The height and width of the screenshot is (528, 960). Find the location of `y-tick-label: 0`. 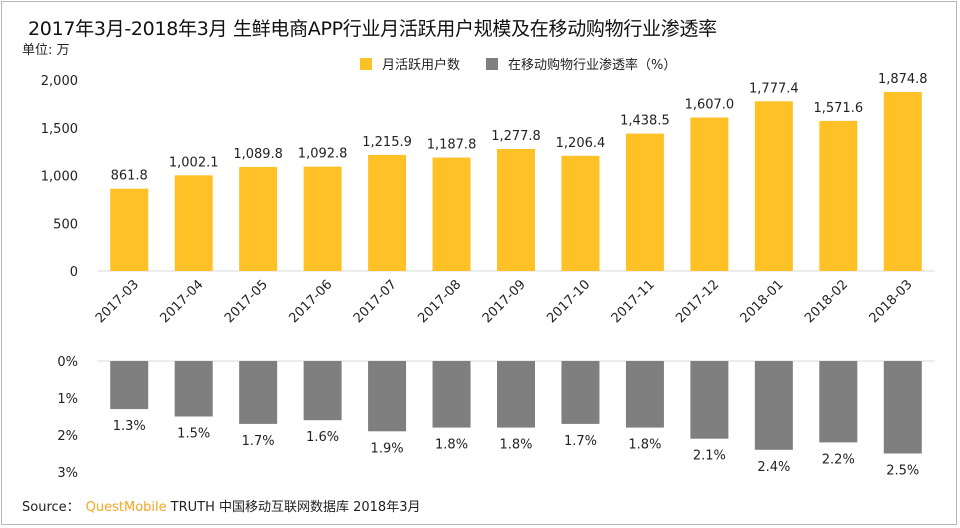

y-tick-label: 0 is located at coordinates (74, 272).